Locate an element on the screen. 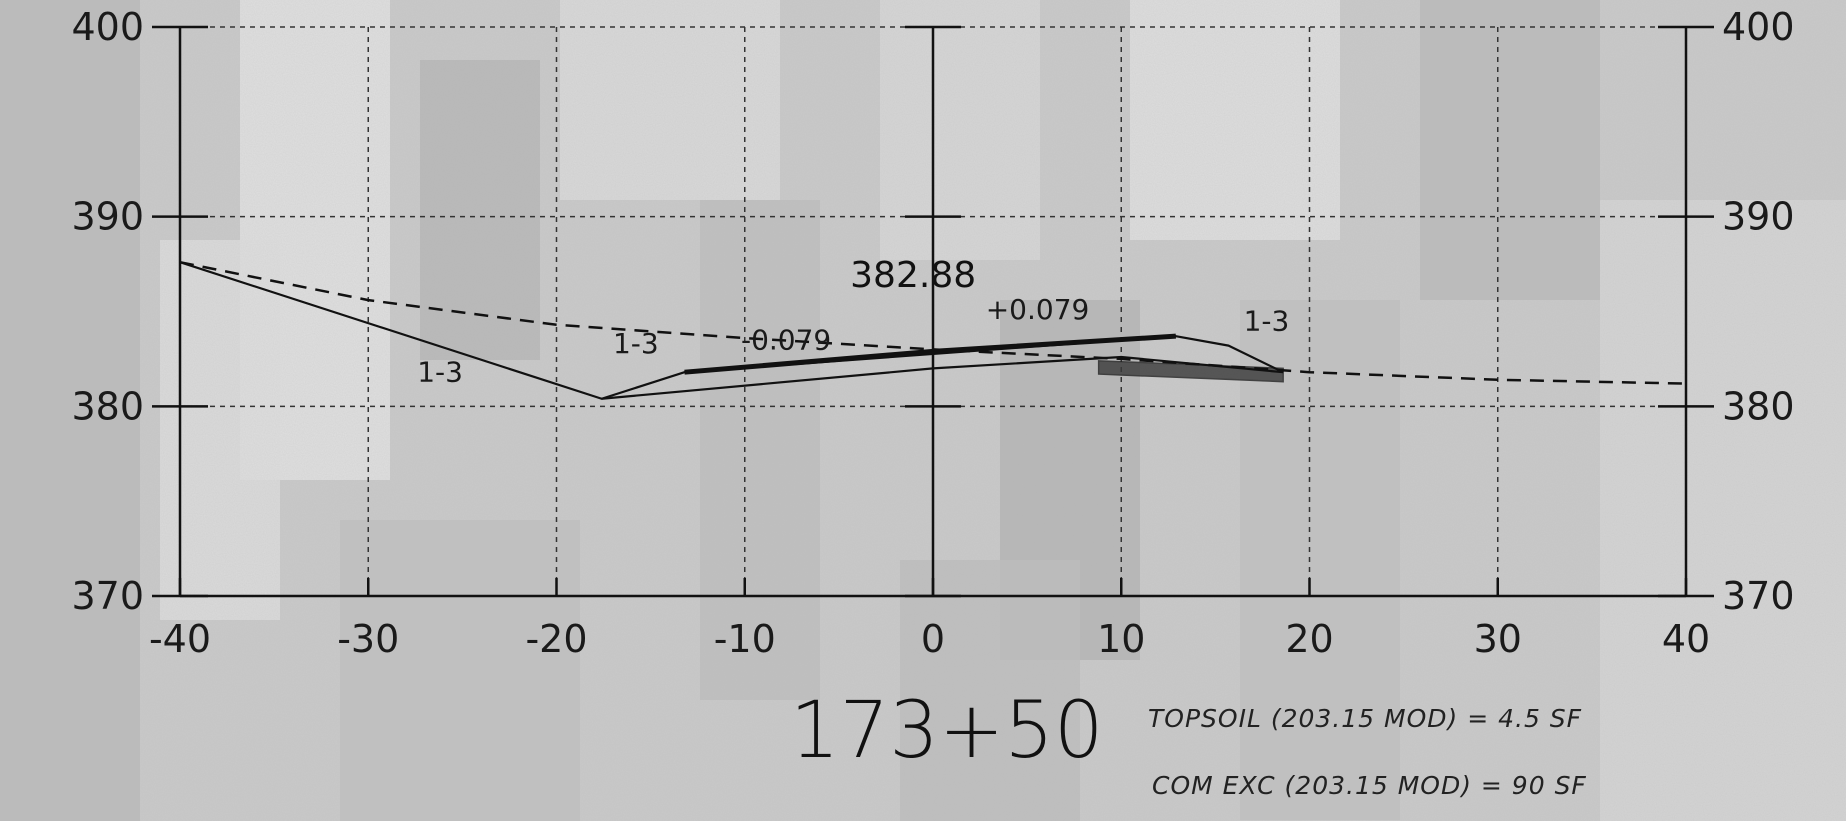 This screenshot has height=821, width=1846. x-tick-label: -10 is located at coordinates (745, 639).